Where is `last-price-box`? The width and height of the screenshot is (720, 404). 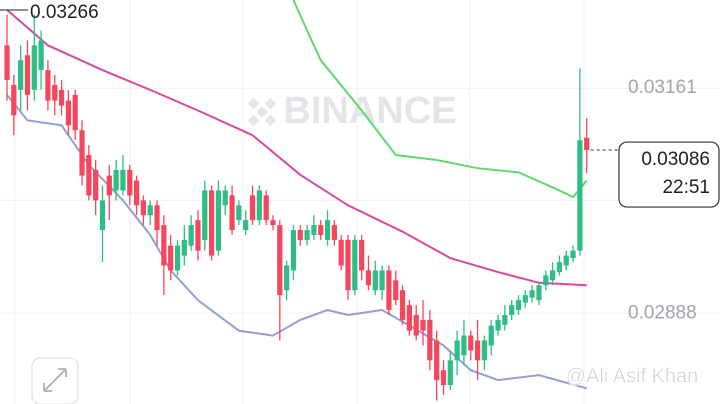
last-price-box is located at coordinates (669, 174).